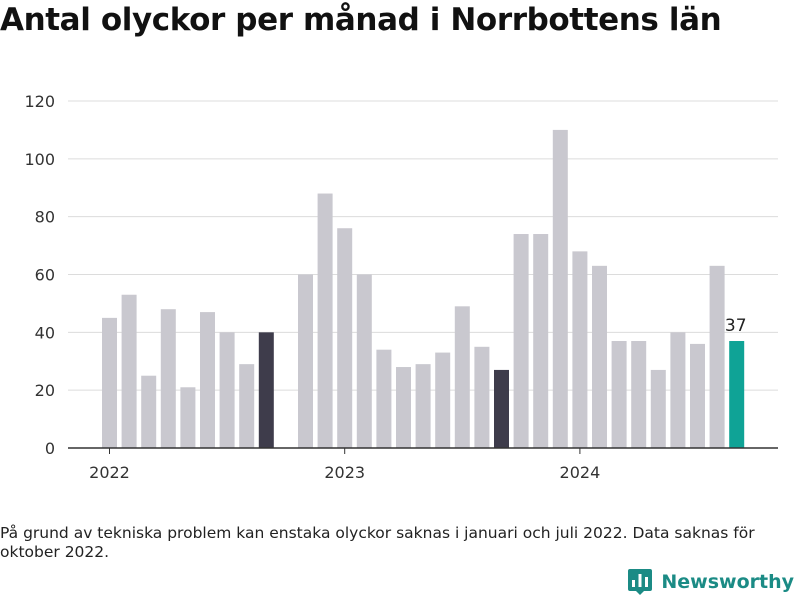  What do you see at coordinates (580, 472) in the screenshot?
I see `x-tick-label: 2024` at bounding box center [580, 472].